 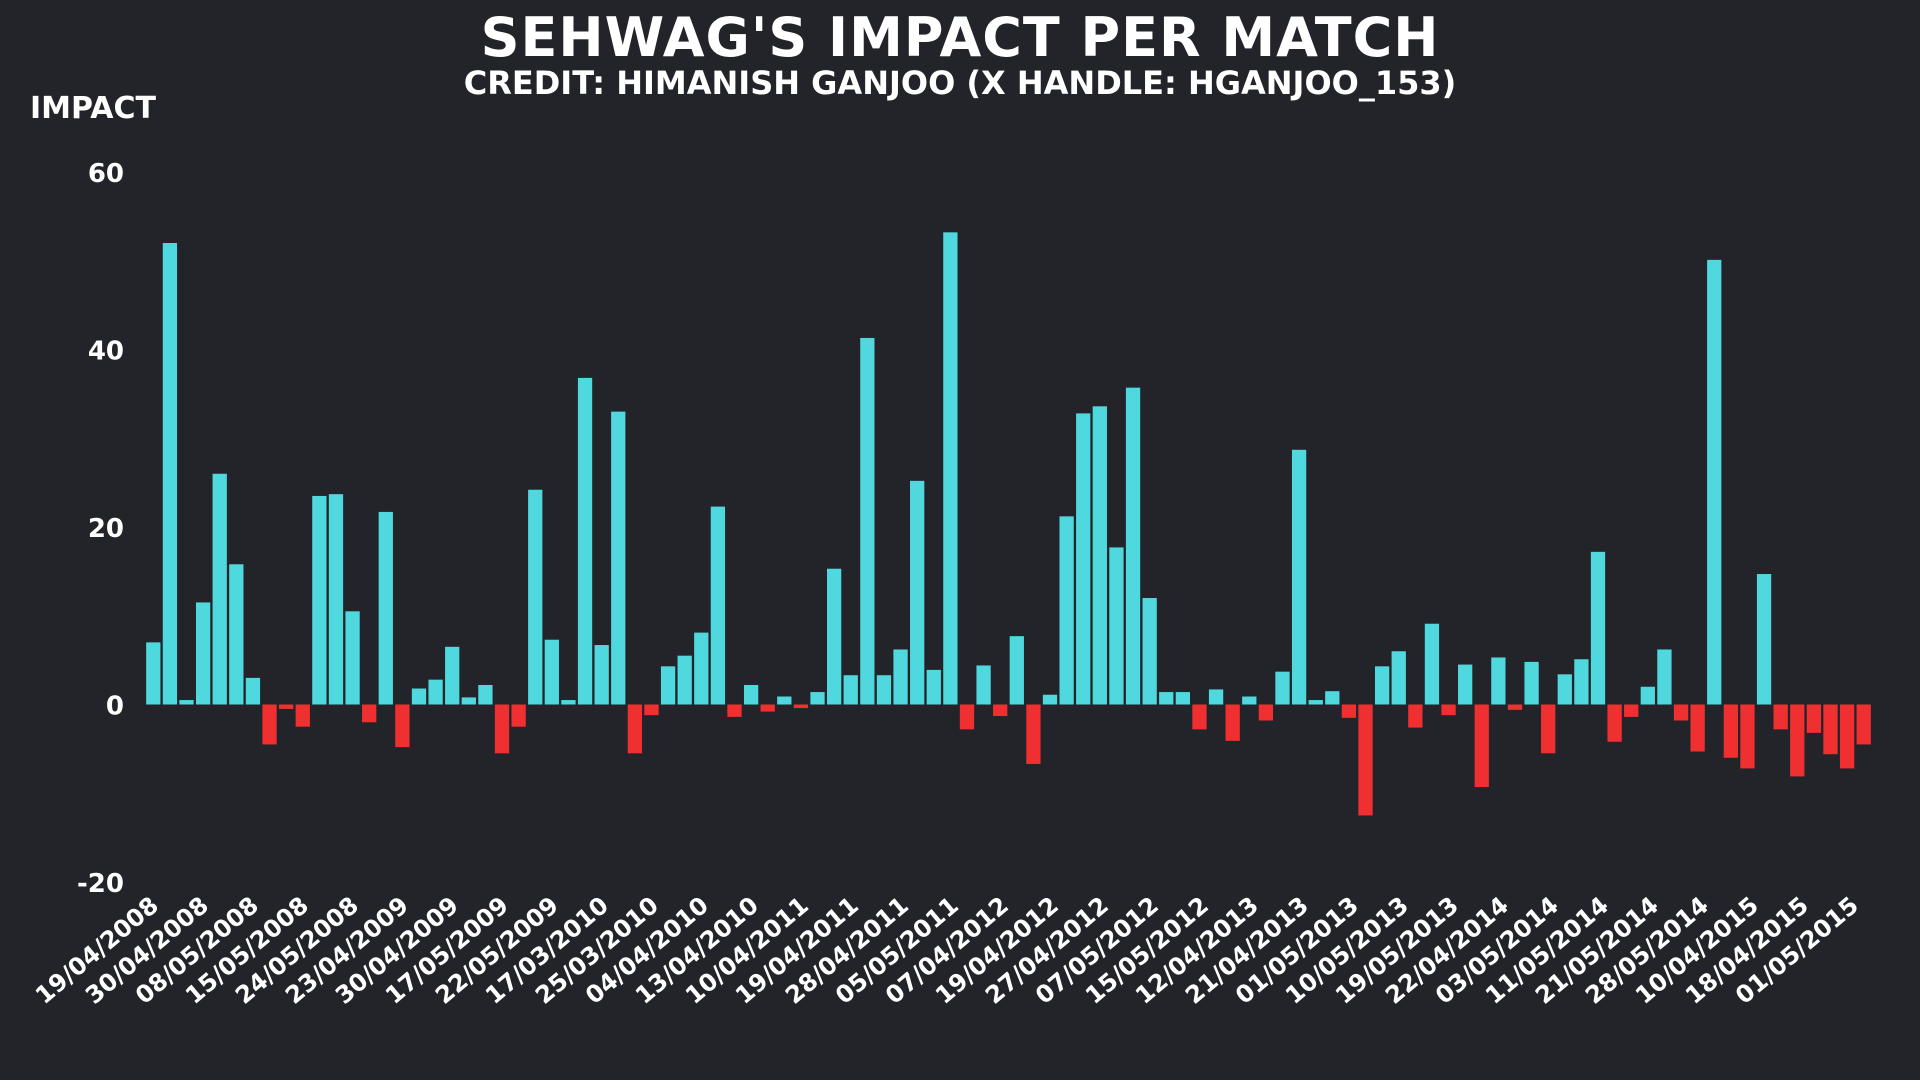 I want to click on y-tick-label: 0, so click(x=115, y=707).